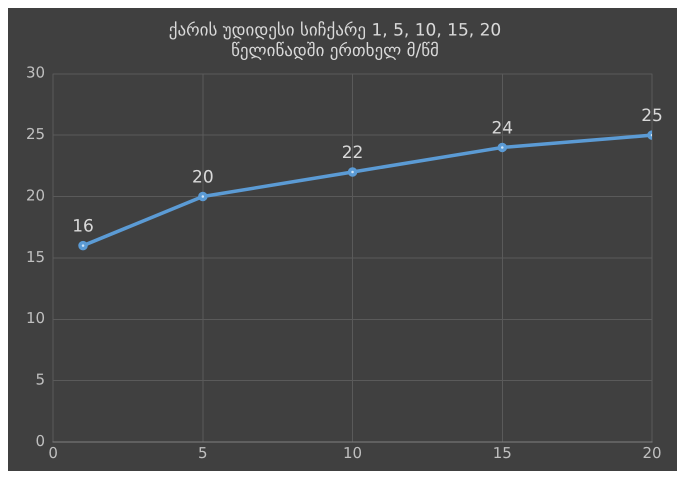 The image size is (685, 479). I want to click on x-tick-label: 15, so click(502, 453).